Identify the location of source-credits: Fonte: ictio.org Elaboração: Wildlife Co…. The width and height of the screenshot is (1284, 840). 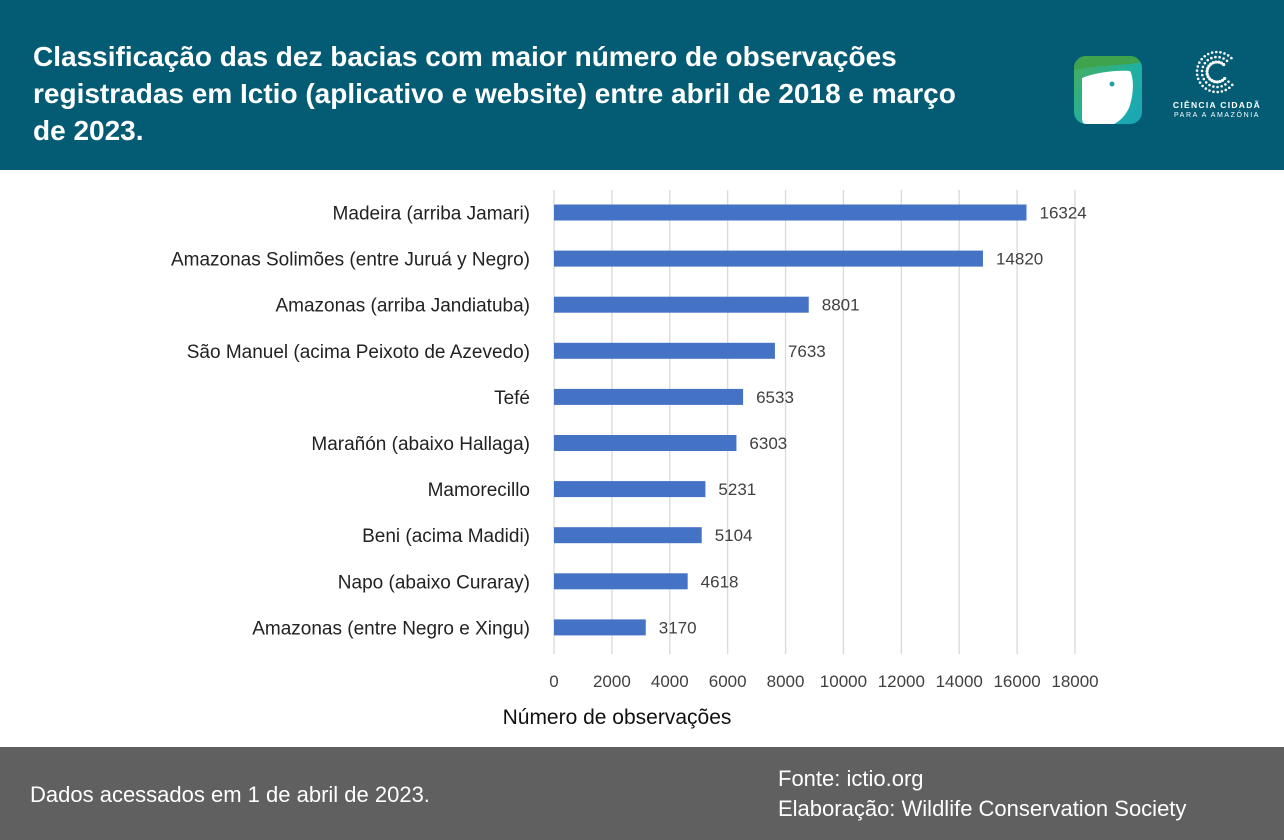
(982, 794).